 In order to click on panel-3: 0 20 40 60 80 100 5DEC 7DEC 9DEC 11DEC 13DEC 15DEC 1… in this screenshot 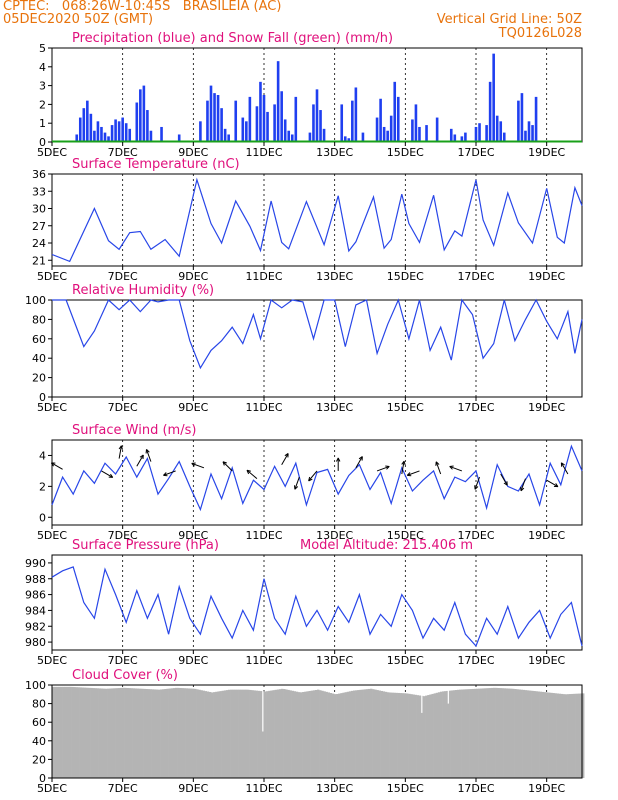, I will do `click(304, 348)`.